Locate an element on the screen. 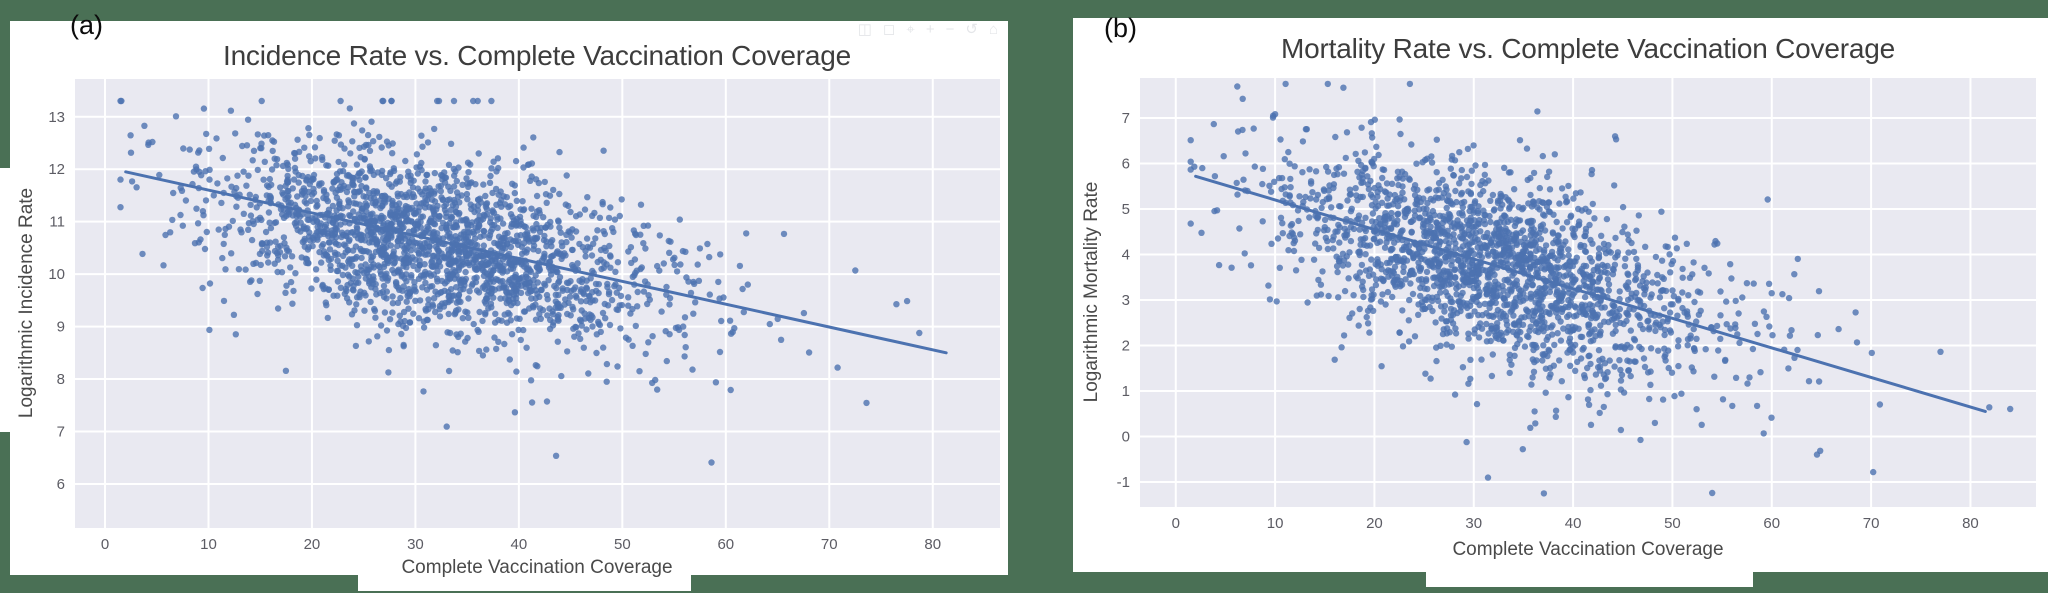  autoscale-icon: ↺ is located at coordinates (971, 29).